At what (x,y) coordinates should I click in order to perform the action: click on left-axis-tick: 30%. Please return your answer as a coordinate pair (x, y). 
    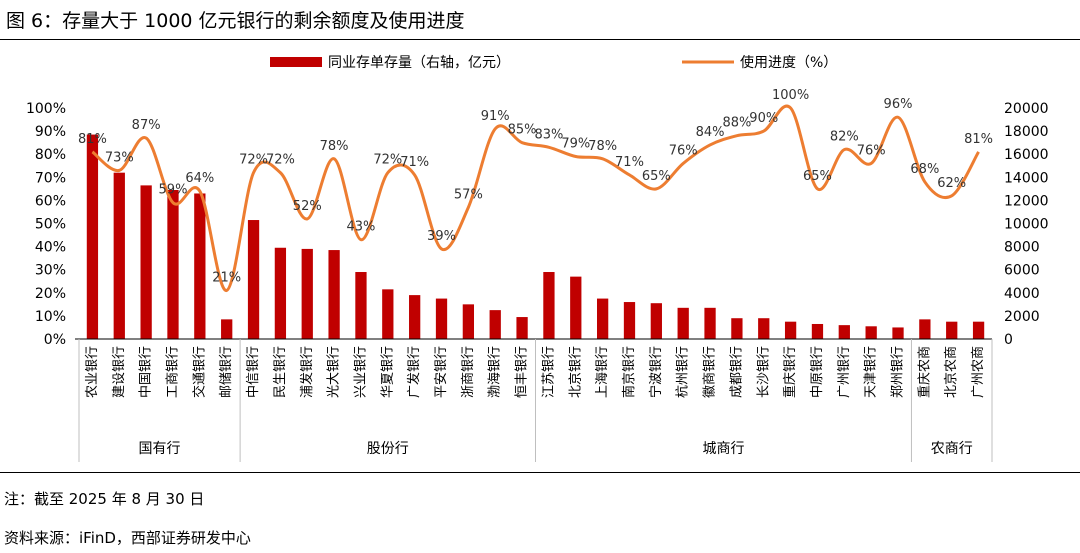
    Looking at the image, I should click on (50, 271).